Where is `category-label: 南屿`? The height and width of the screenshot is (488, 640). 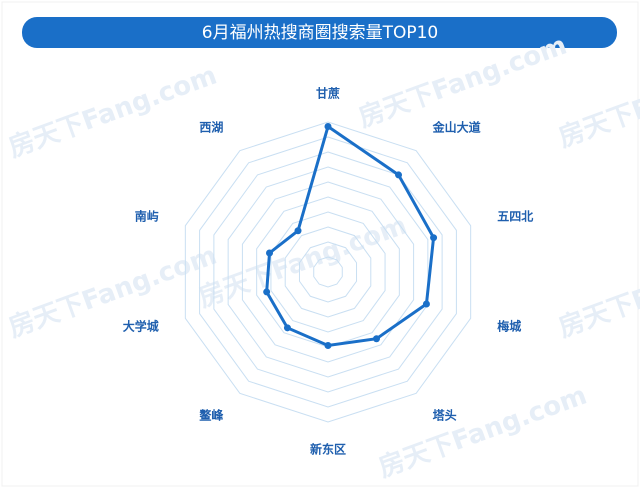
category-label: 南屿 is located at coordinates (147, 215).